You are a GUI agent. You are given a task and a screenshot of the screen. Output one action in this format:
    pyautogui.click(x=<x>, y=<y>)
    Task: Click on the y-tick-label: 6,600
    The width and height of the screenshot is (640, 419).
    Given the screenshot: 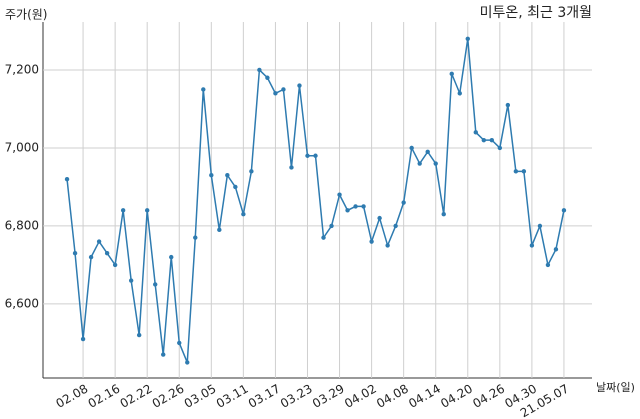 What is the action you would take?
    pyautogui.click(x=22, y=303)
    